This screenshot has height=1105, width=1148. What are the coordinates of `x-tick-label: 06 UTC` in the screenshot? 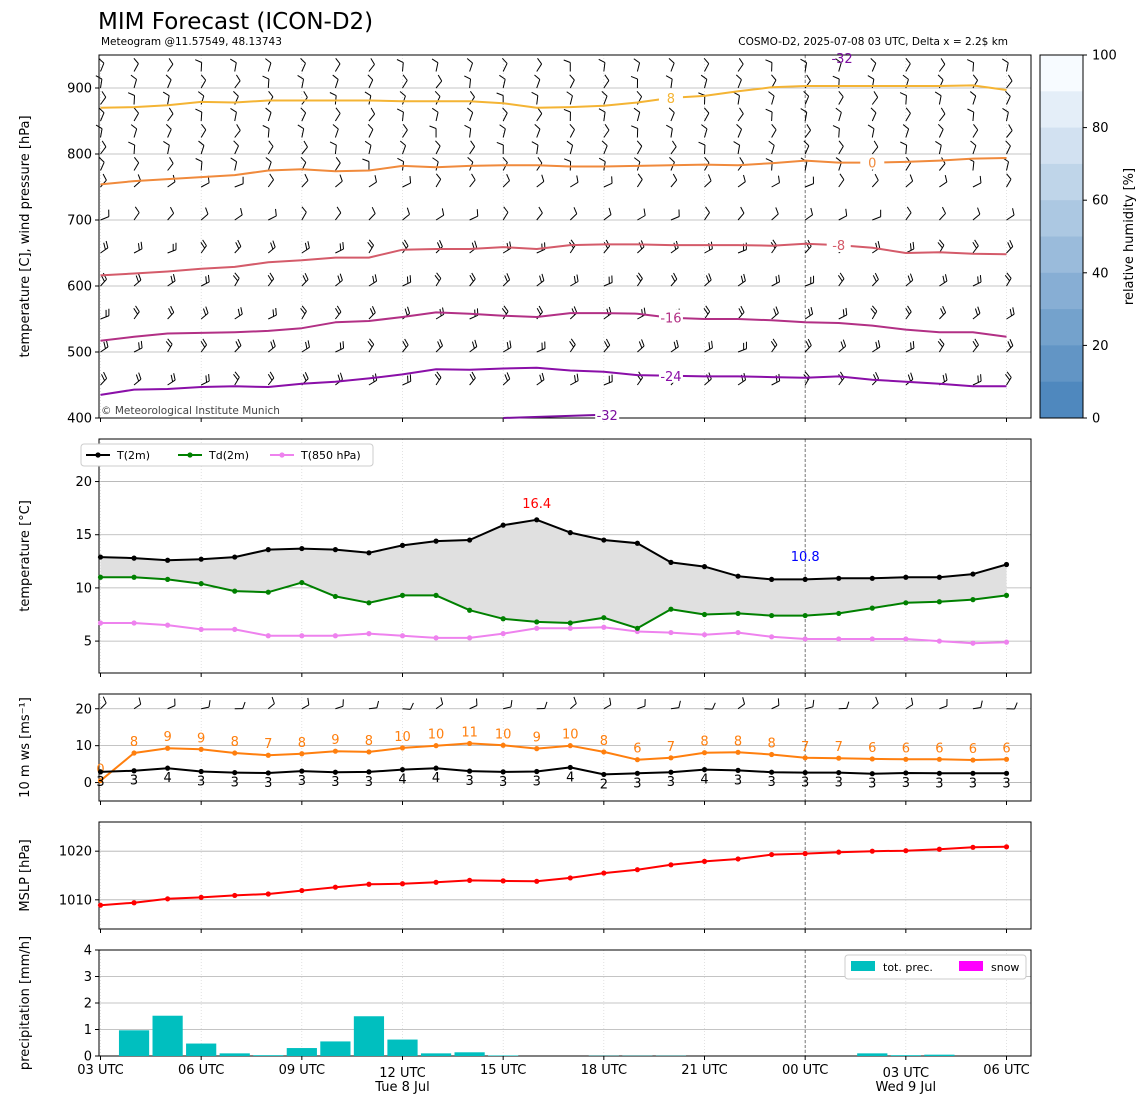 It's located at (201, 1070).